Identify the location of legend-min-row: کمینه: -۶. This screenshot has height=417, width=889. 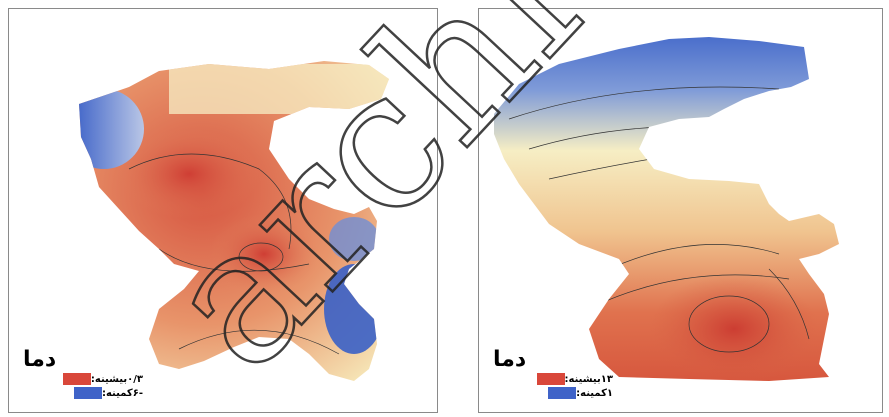
(83, 393).